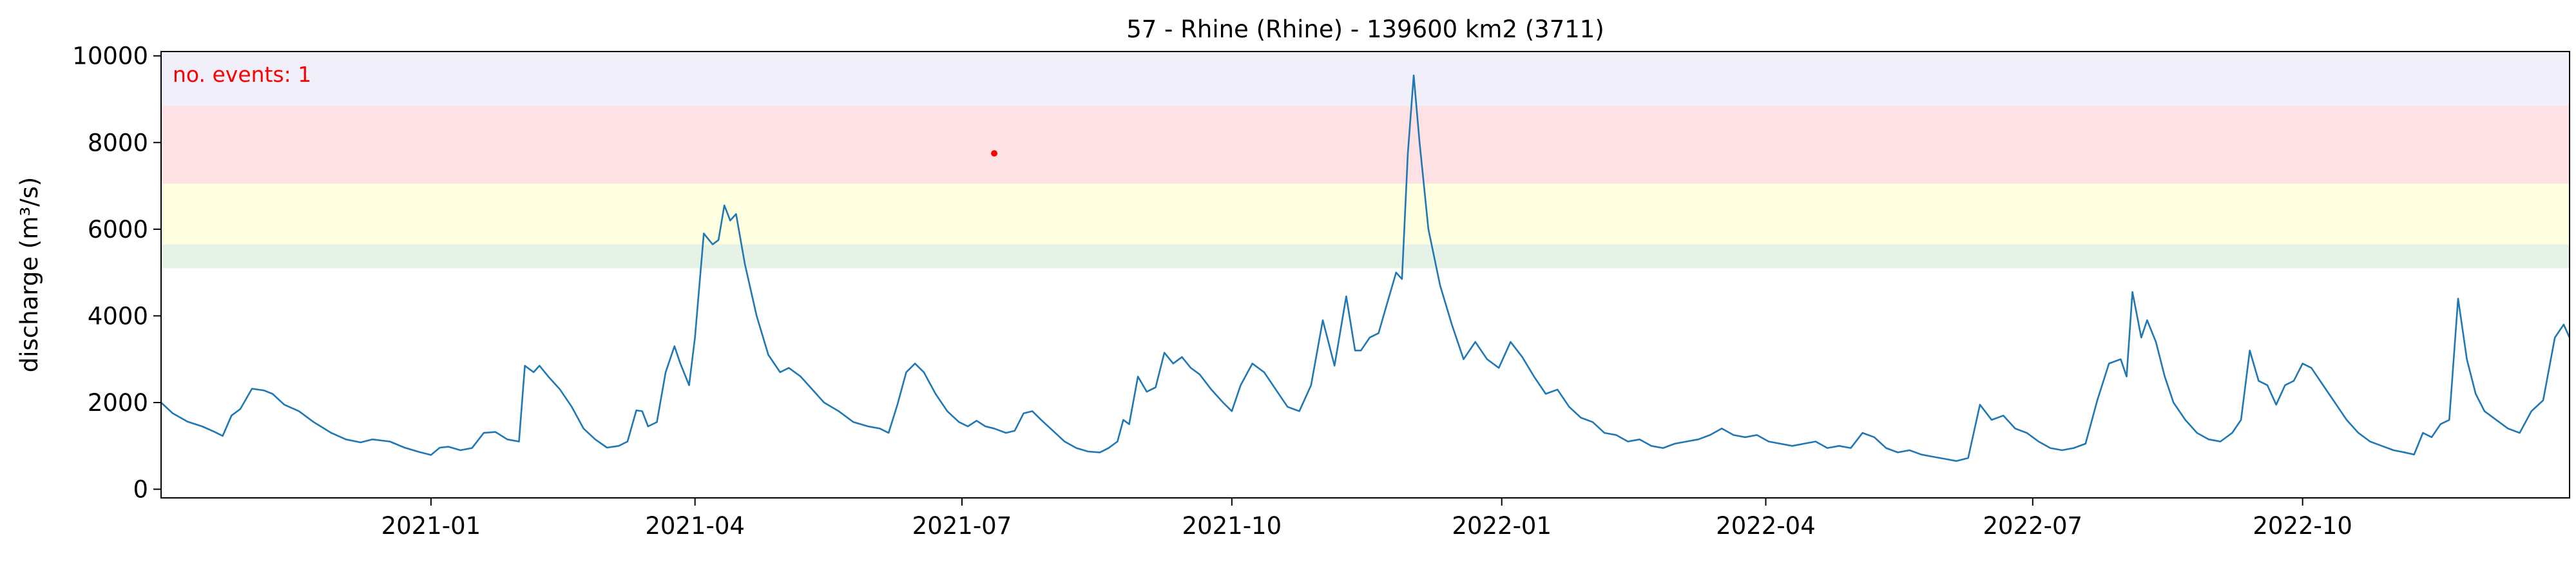 This screenshot has width=2576, height=561. What do you see at coordinates (140, 490) in the screenshot?
I see `y-tick-label: 0` at bounding box center [140, 490].